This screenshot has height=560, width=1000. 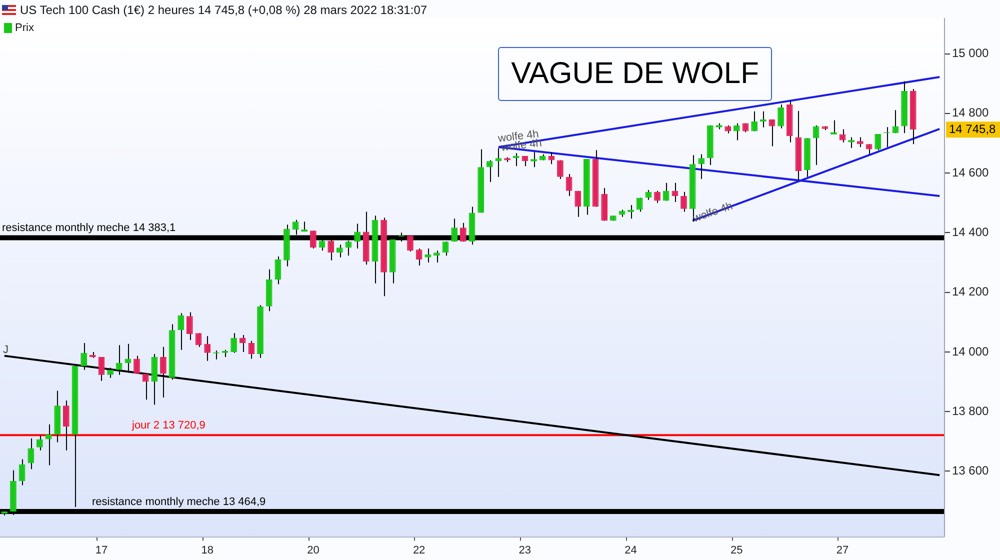 I want to click on chart-title: US Tech 100 Cash (1€) 2 heures 14 745,8 (+0,08 %) 28 mars 2022 18:31:07, so click(x=224, y=10).